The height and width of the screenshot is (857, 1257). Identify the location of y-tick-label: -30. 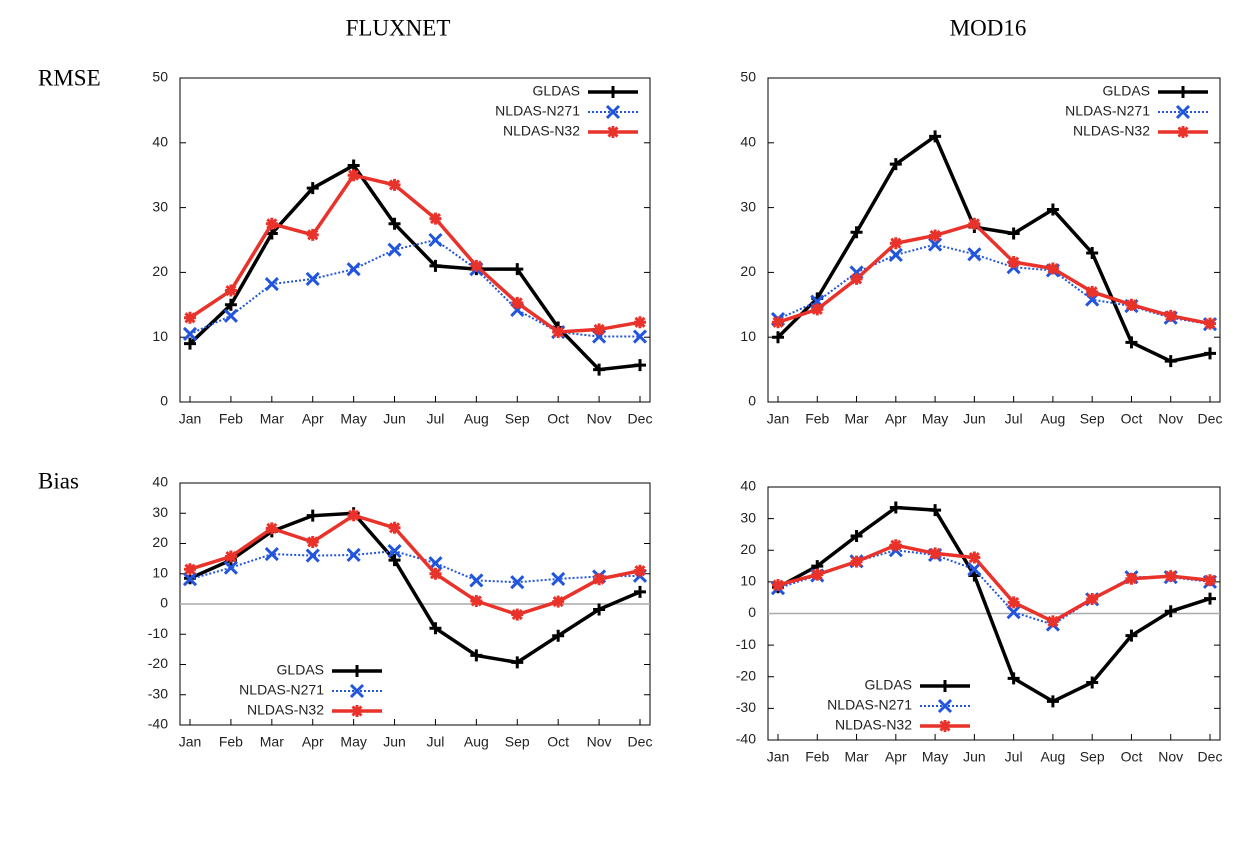
(158, 693).